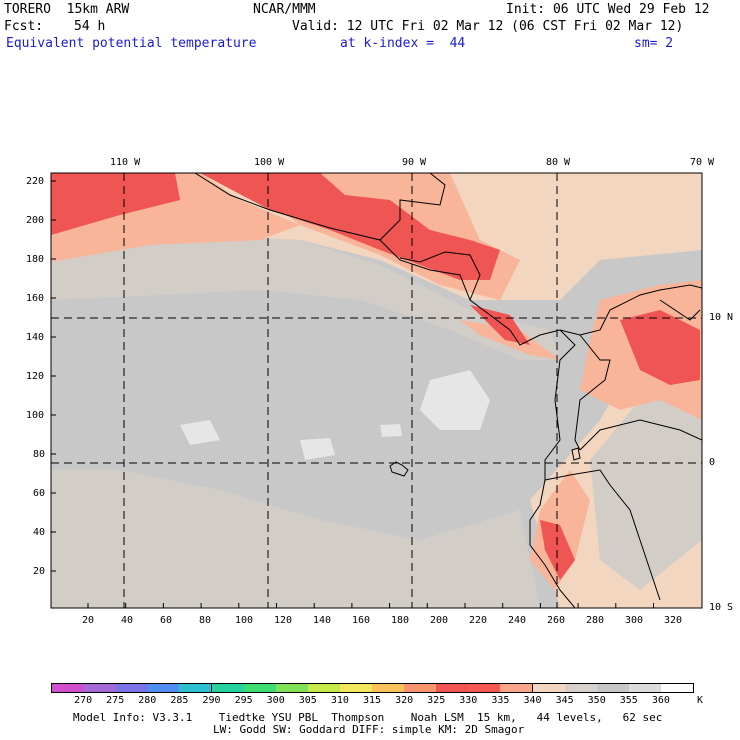 The image size is (740, 740). I want to click on x-tick-label: 120, so click(283, 620).